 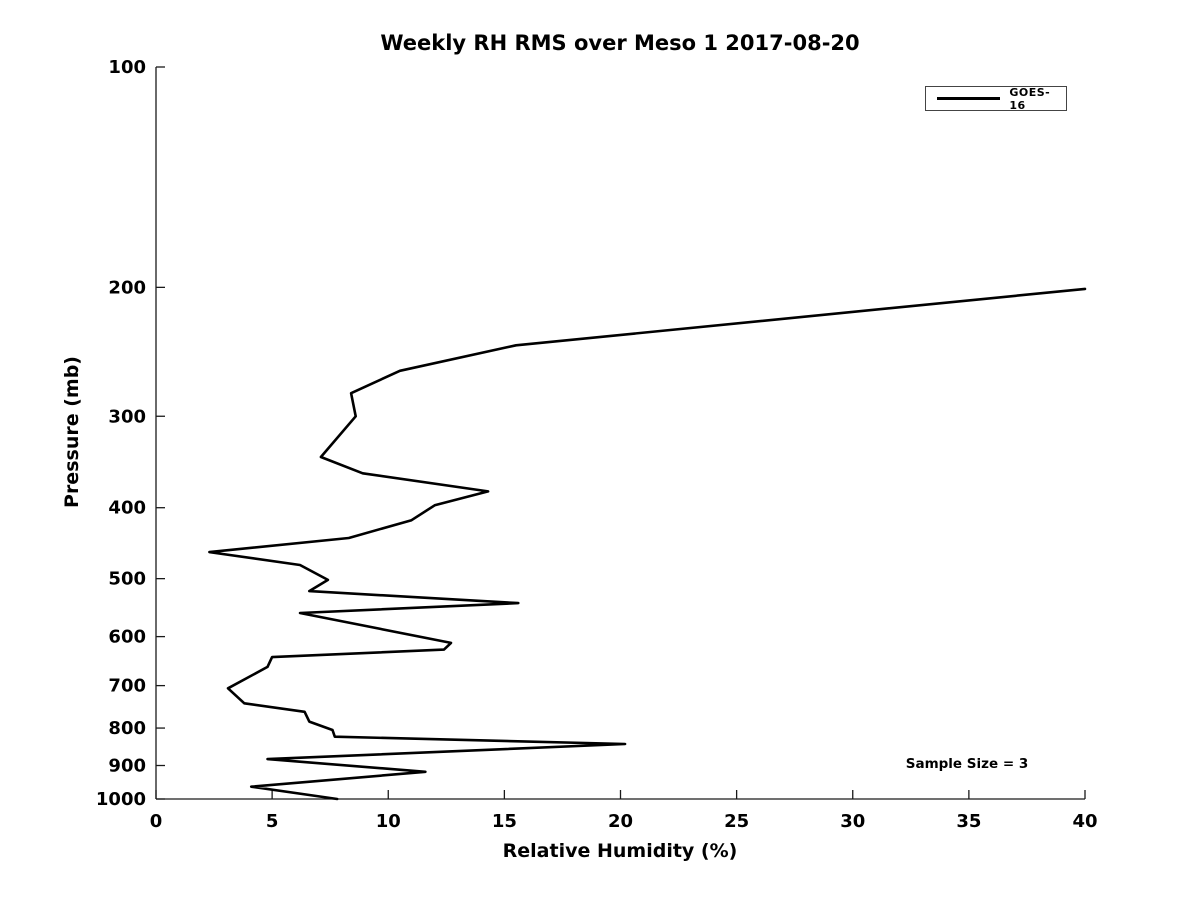 What do you see at coordinates (127, 287) in the screenshot?
I see `y-tick-label: 200` at bounding box center [127, 287].